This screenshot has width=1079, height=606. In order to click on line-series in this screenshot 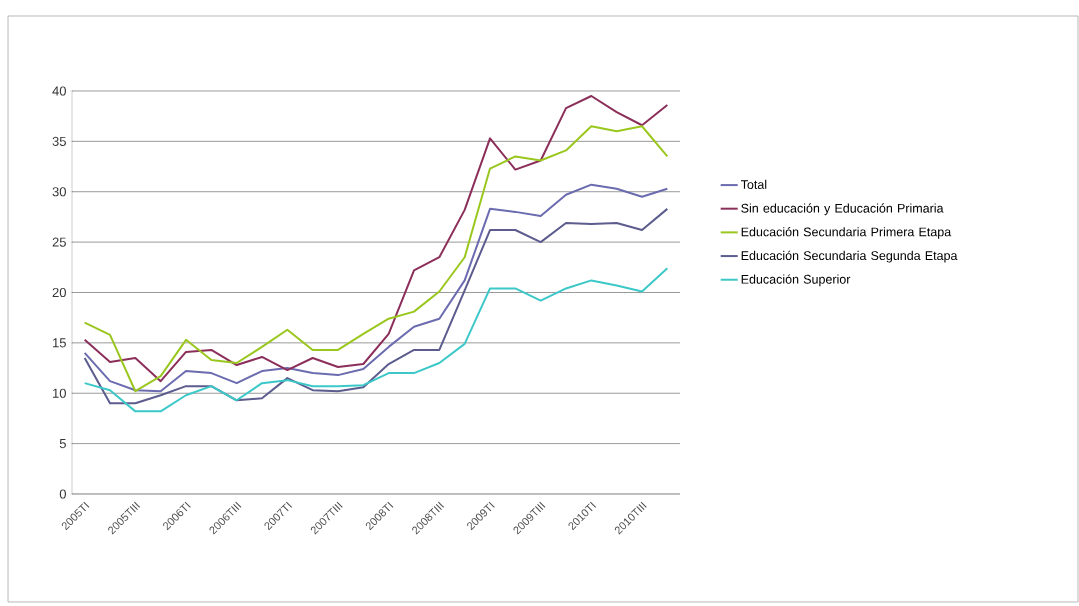, I will do `click(376, 340)`.